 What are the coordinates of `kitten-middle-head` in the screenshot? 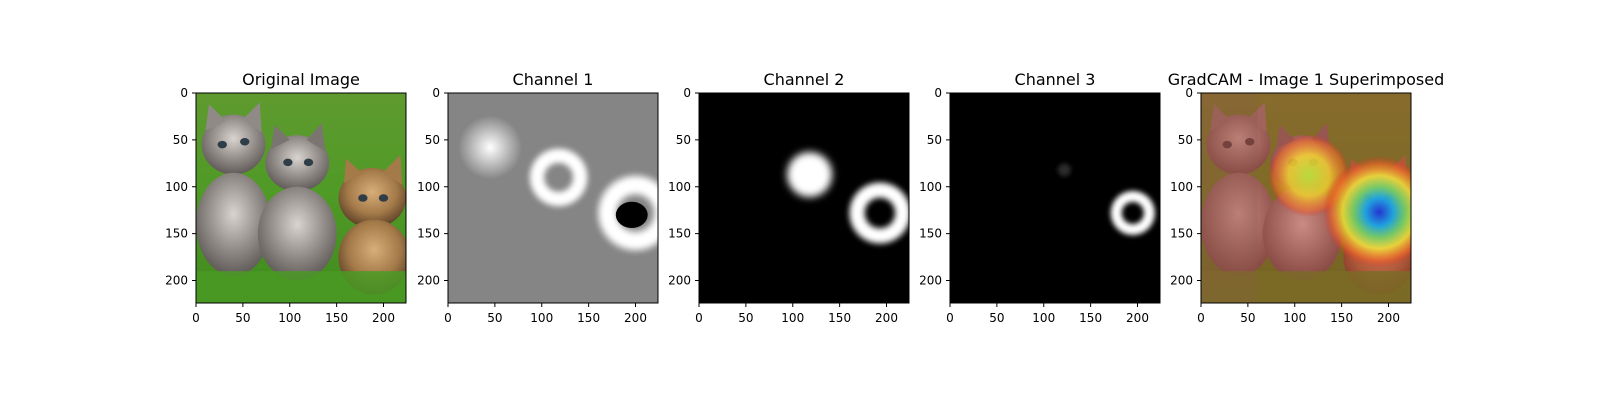 It's located at (297, 163).